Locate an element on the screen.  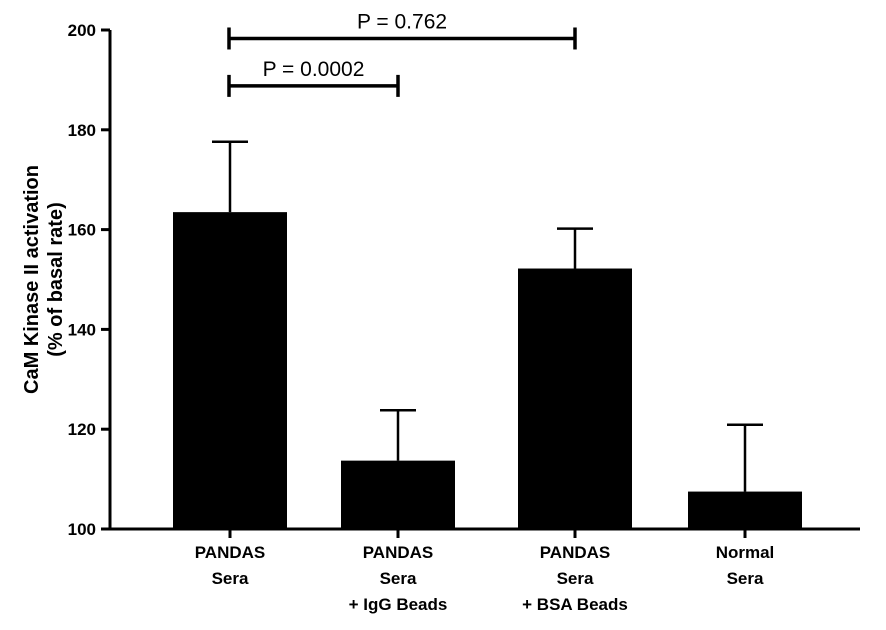
significance-annotations: P = 0.762 P = 0.0002 is located at coordinates (402, 53).